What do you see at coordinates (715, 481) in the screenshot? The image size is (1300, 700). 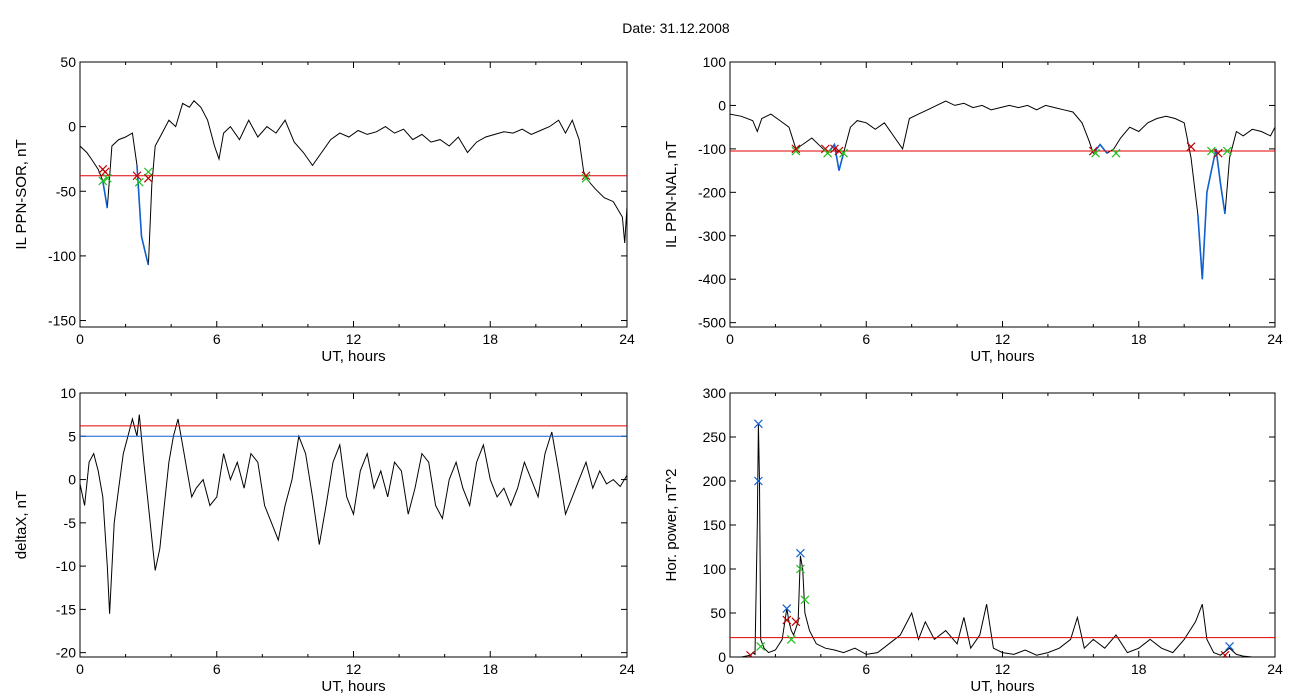 I see `y-tick-label: 200` at bounding box center [715, 481].